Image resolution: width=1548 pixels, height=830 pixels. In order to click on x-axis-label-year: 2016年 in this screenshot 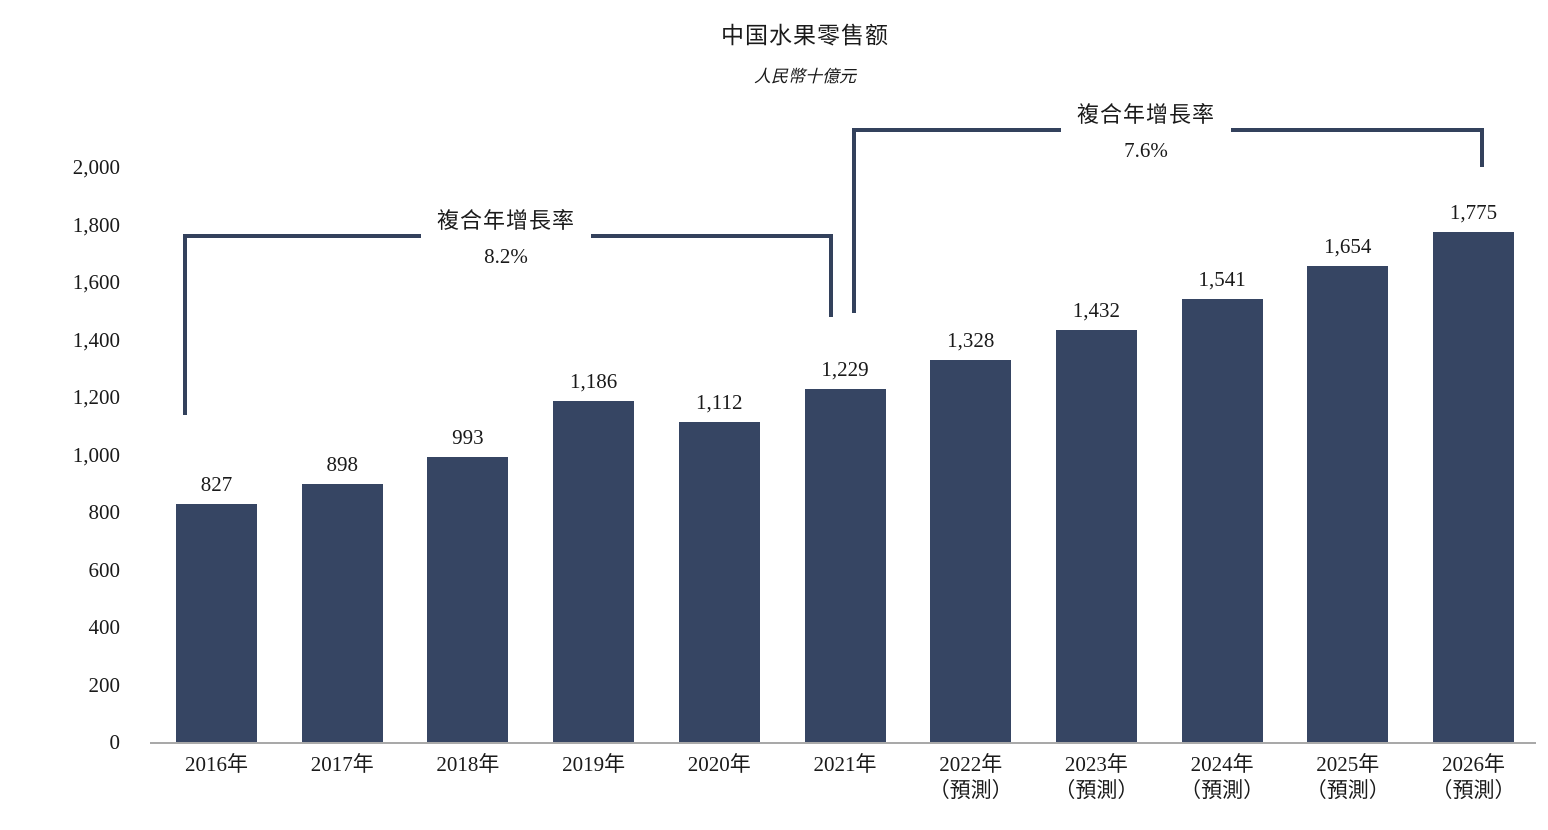, I will do `click(216, 764)`.